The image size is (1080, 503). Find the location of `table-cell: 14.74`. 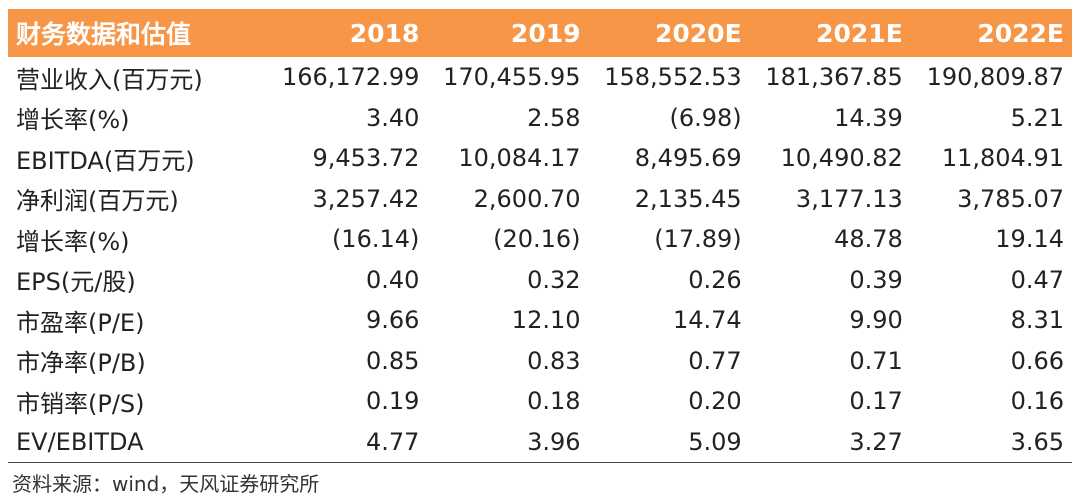

table-cell: 14.74 is located at coordinates (707, 320).